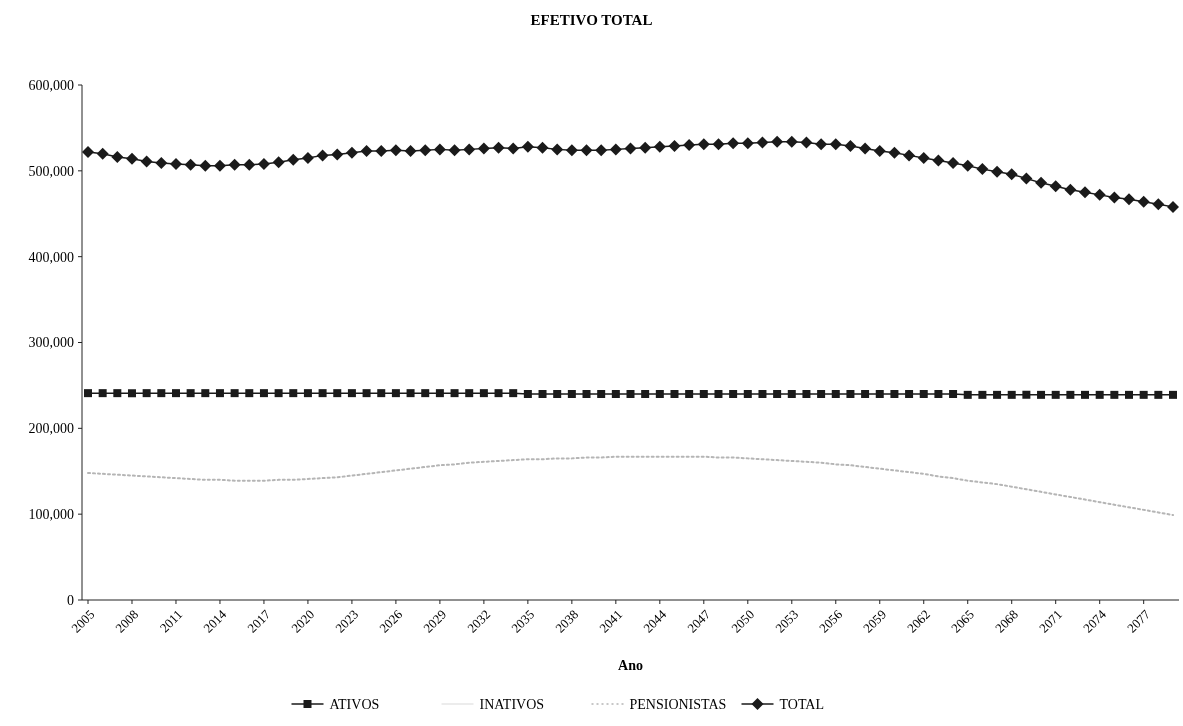 Image resolution: width=1183 pixels, height=726 pixels. Describe the element at coordinates (512, 704) in the screenshot. I see `legend-label: INATIVOS` at that location.